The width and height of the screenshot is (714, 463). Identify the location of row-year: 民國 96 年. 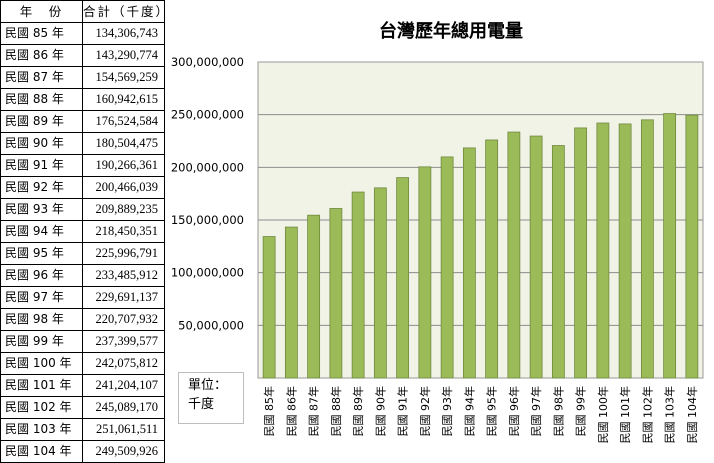
(41, 275).